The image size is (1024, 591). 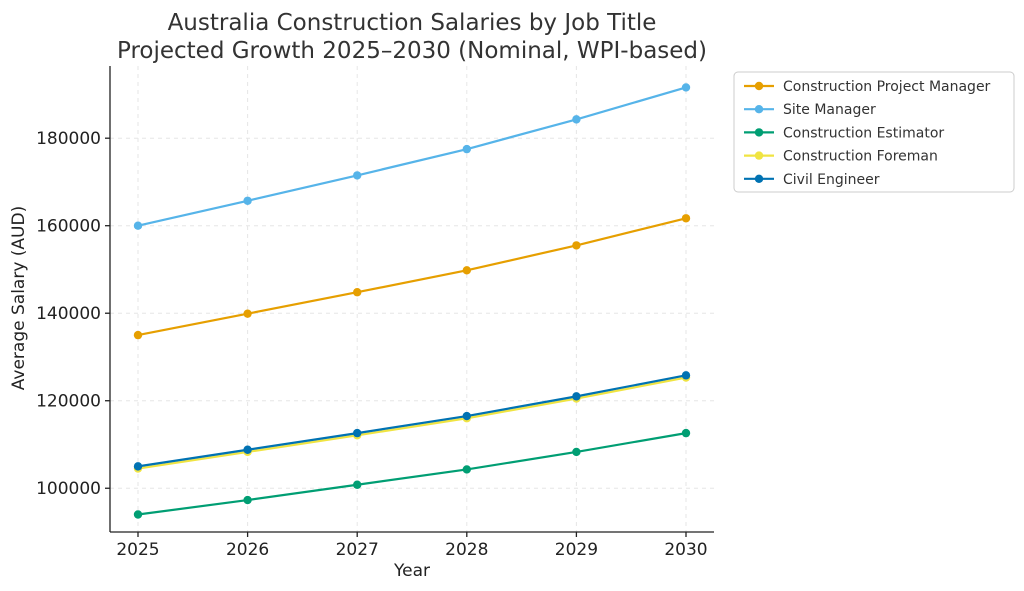 I want to click on legend-item: Construction Estimator, so click(x=844, y=133).